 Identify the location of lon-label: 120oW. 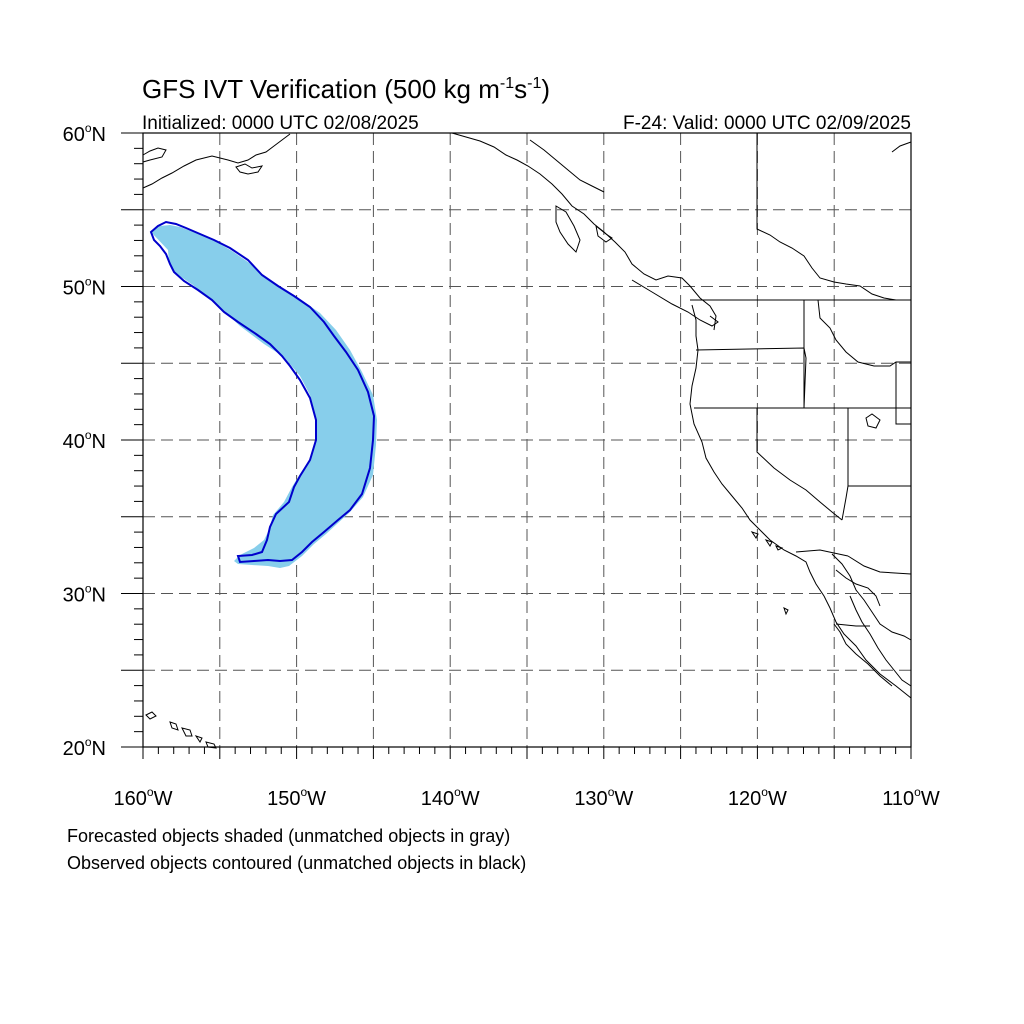
(757, 797).